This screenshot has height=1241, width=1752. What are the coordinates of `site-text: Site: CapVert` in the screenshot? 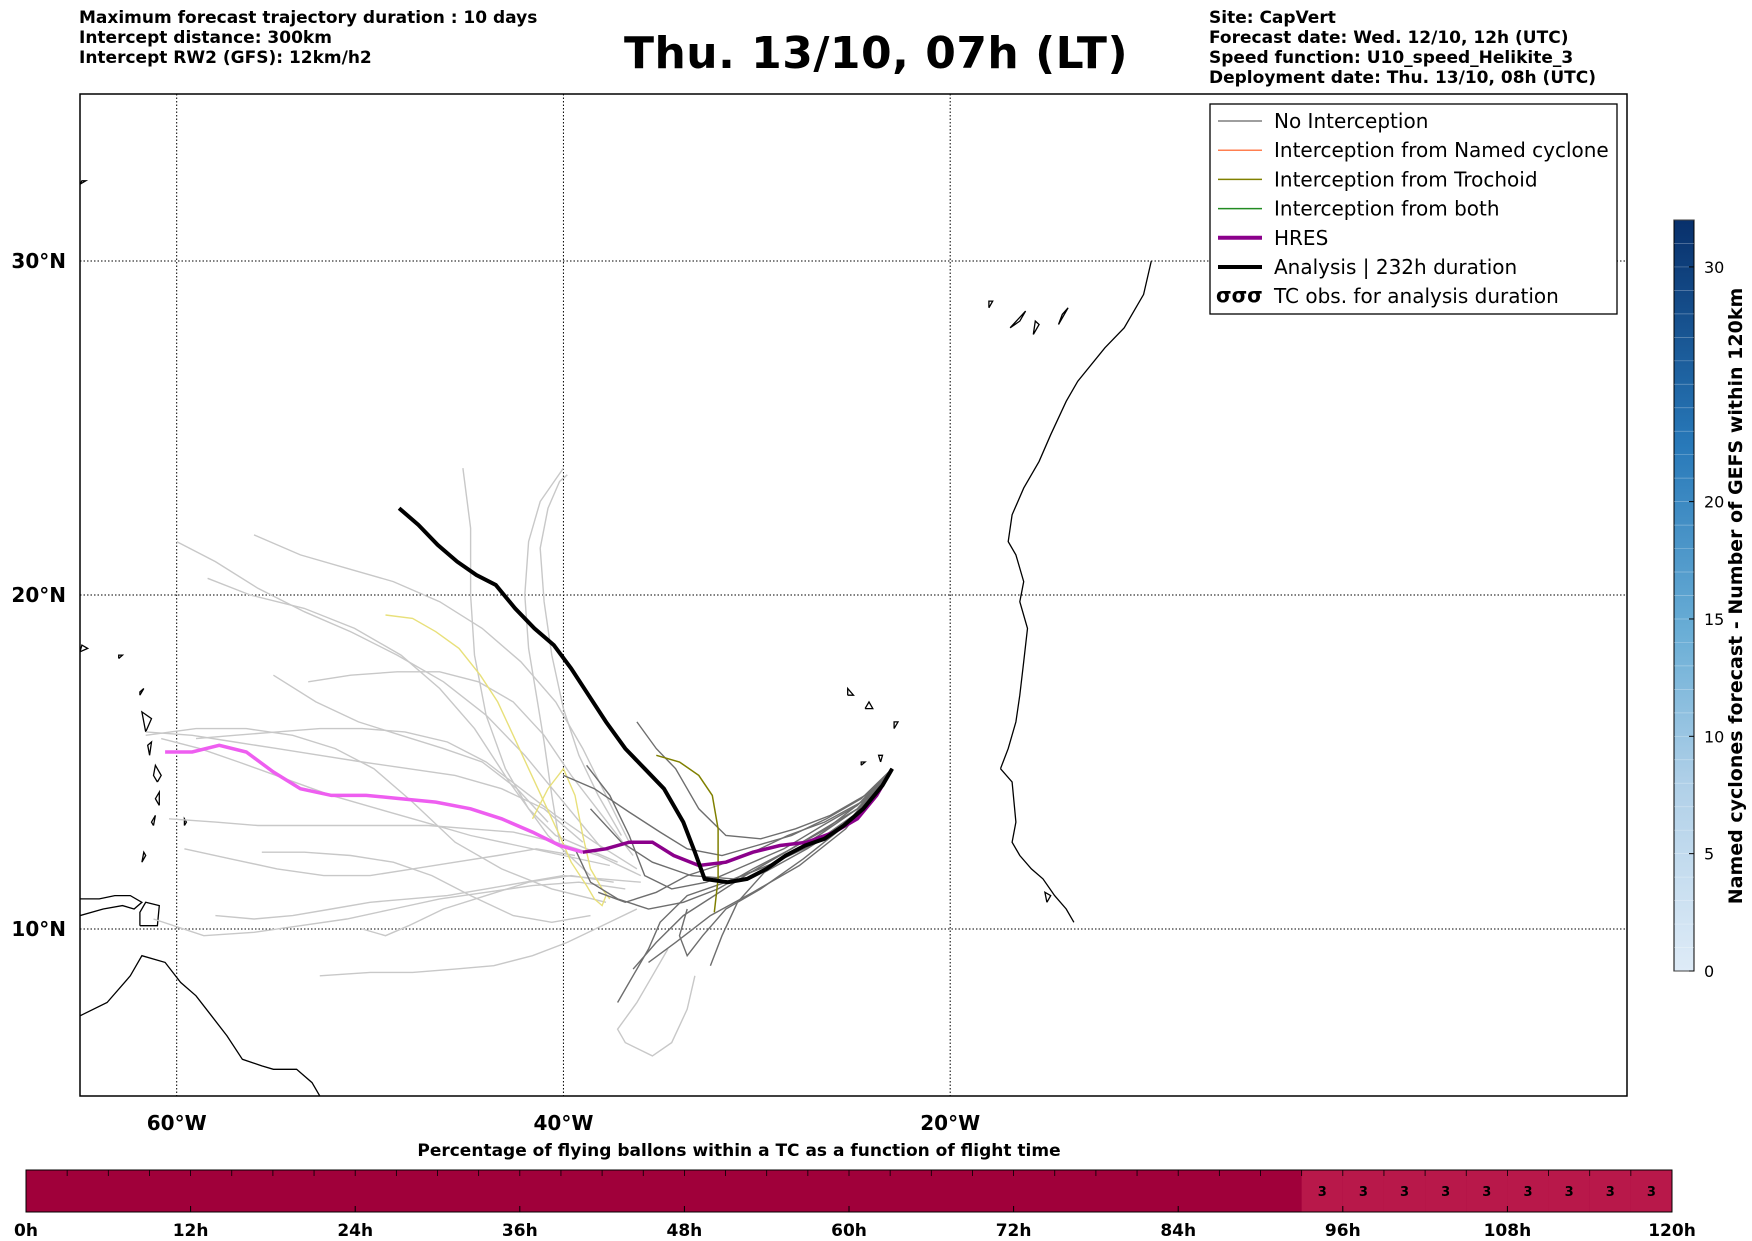 It's located at (1272, 18).